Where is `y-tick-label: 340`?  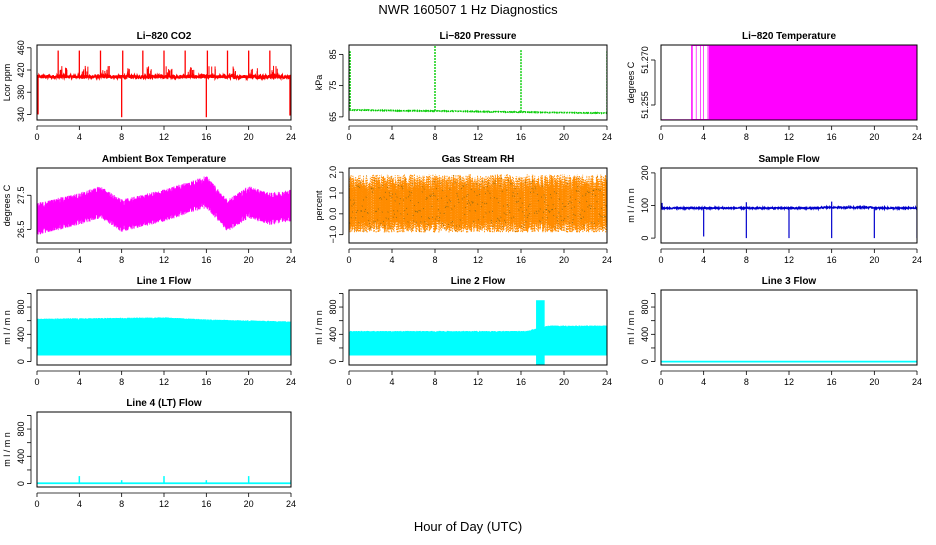
y-tick-label: 340 is located at coordinates (21, 114).